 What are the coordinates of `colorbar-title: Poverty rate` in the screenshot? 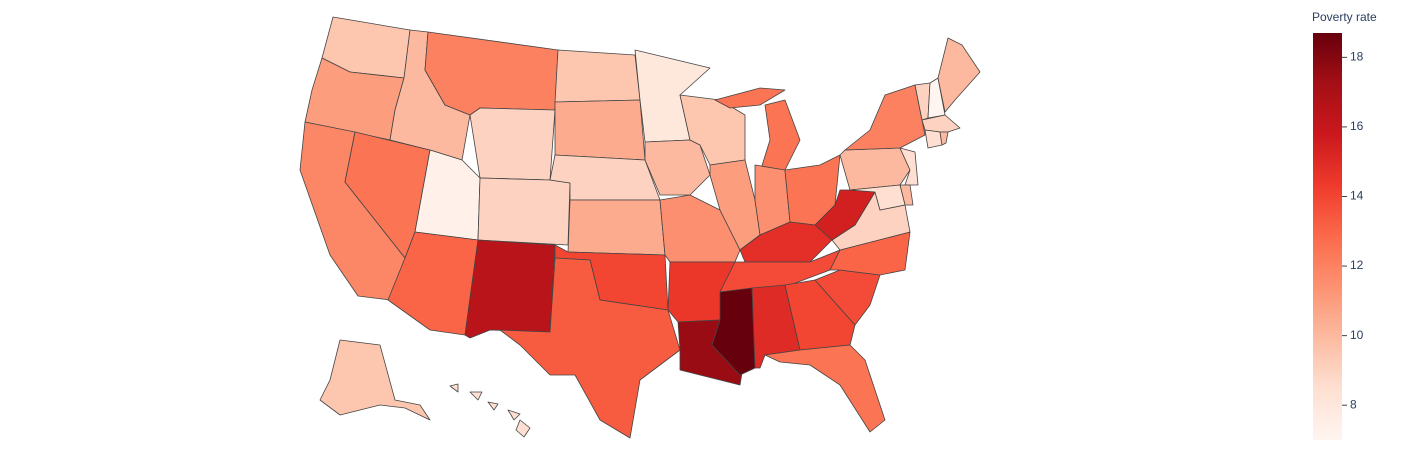 It's located at (1344, 17).